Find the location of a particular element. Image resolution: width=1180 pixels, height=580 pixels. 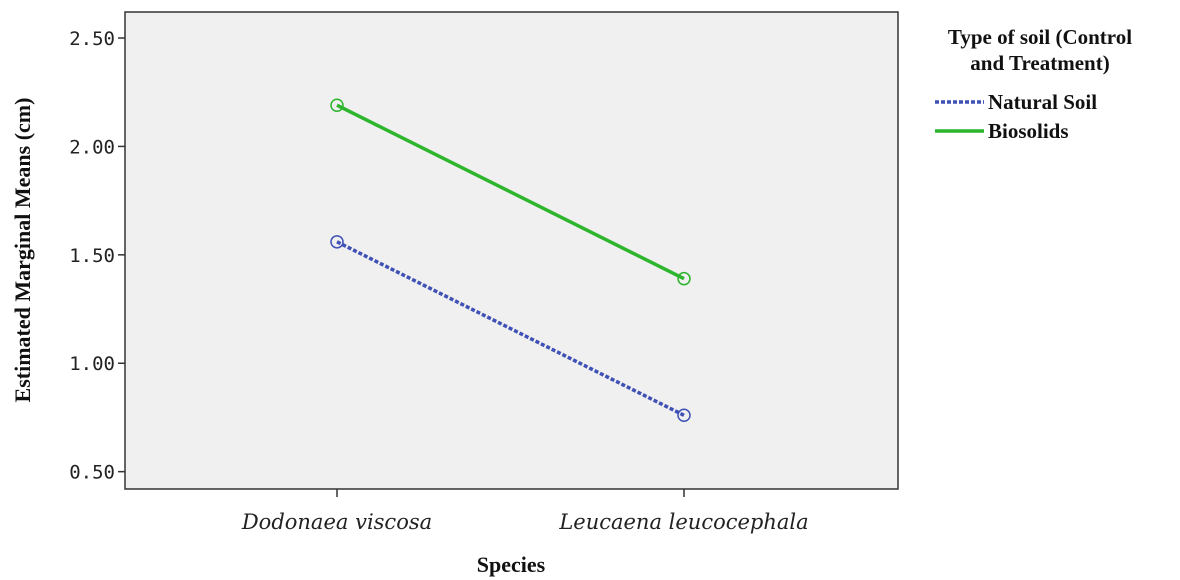

y-axis-ticks: 0.50 1.00 1.50 2.00 2.50 is located at coordinates (97, 256).